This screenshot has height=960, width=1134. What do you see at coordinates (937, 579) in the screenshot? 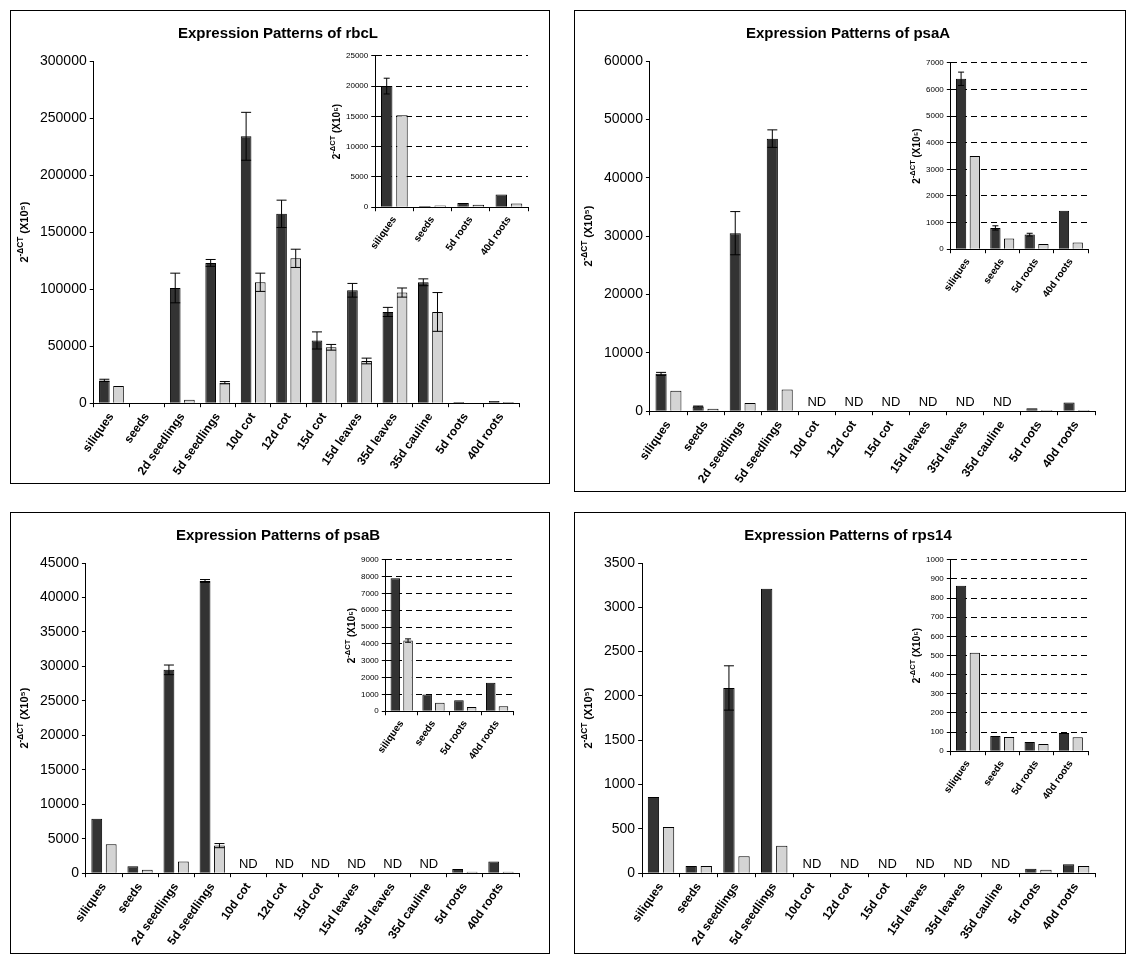
I see `y-tick-label: 900` at bounding box center [937, 579].